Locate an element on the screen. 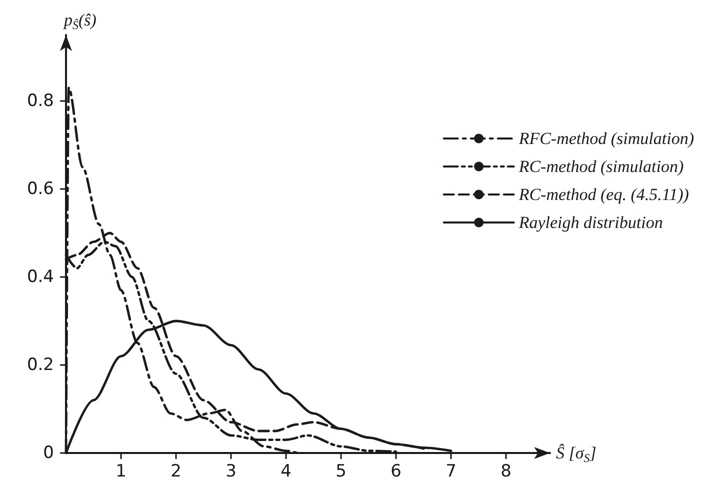 Image resolution: width=721 pixels, height=491 pixels. legend-label: RC-method (simulation) is located at coordinates (601, 166).